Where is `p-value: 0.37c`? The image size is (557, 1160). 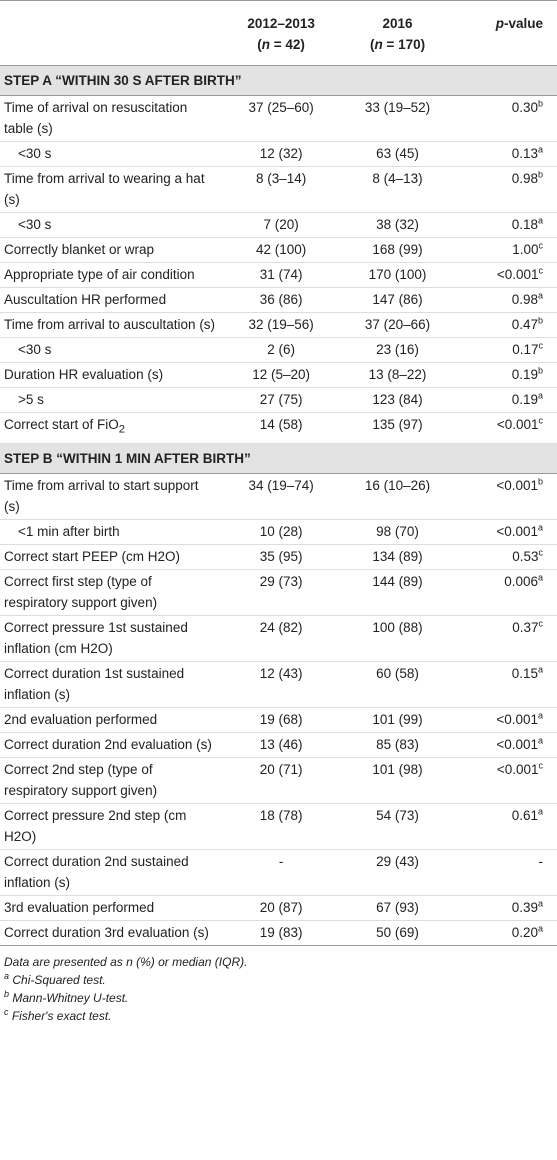 p-value: 0.37c is located at coordinates (505, 638).